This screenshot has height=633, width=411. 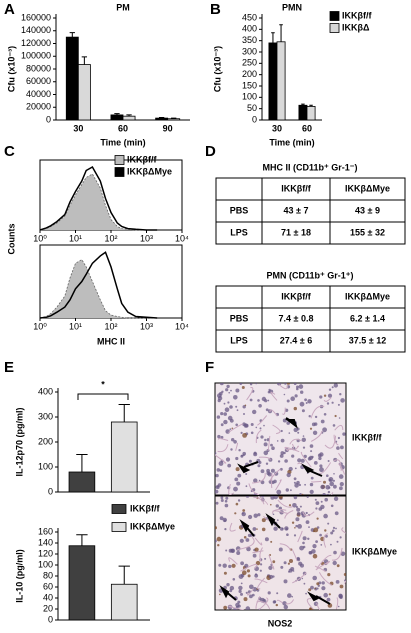 I want to click on table-cell: PBS, so click(x=239, y=318).